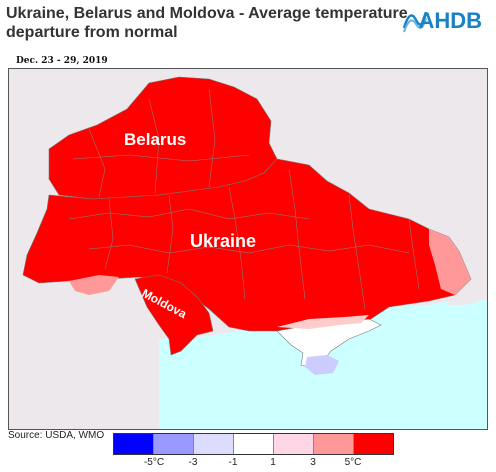  Describe the element at coordinates (248, 464) in the screenshot. I see `legend-tick-labels: -5°C -3 -1 1 3 5°C` at that location.